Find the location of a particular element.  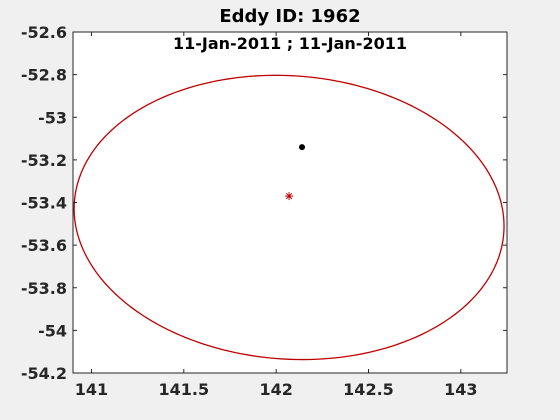

data-point-dot is located at coordinates (302, 147).